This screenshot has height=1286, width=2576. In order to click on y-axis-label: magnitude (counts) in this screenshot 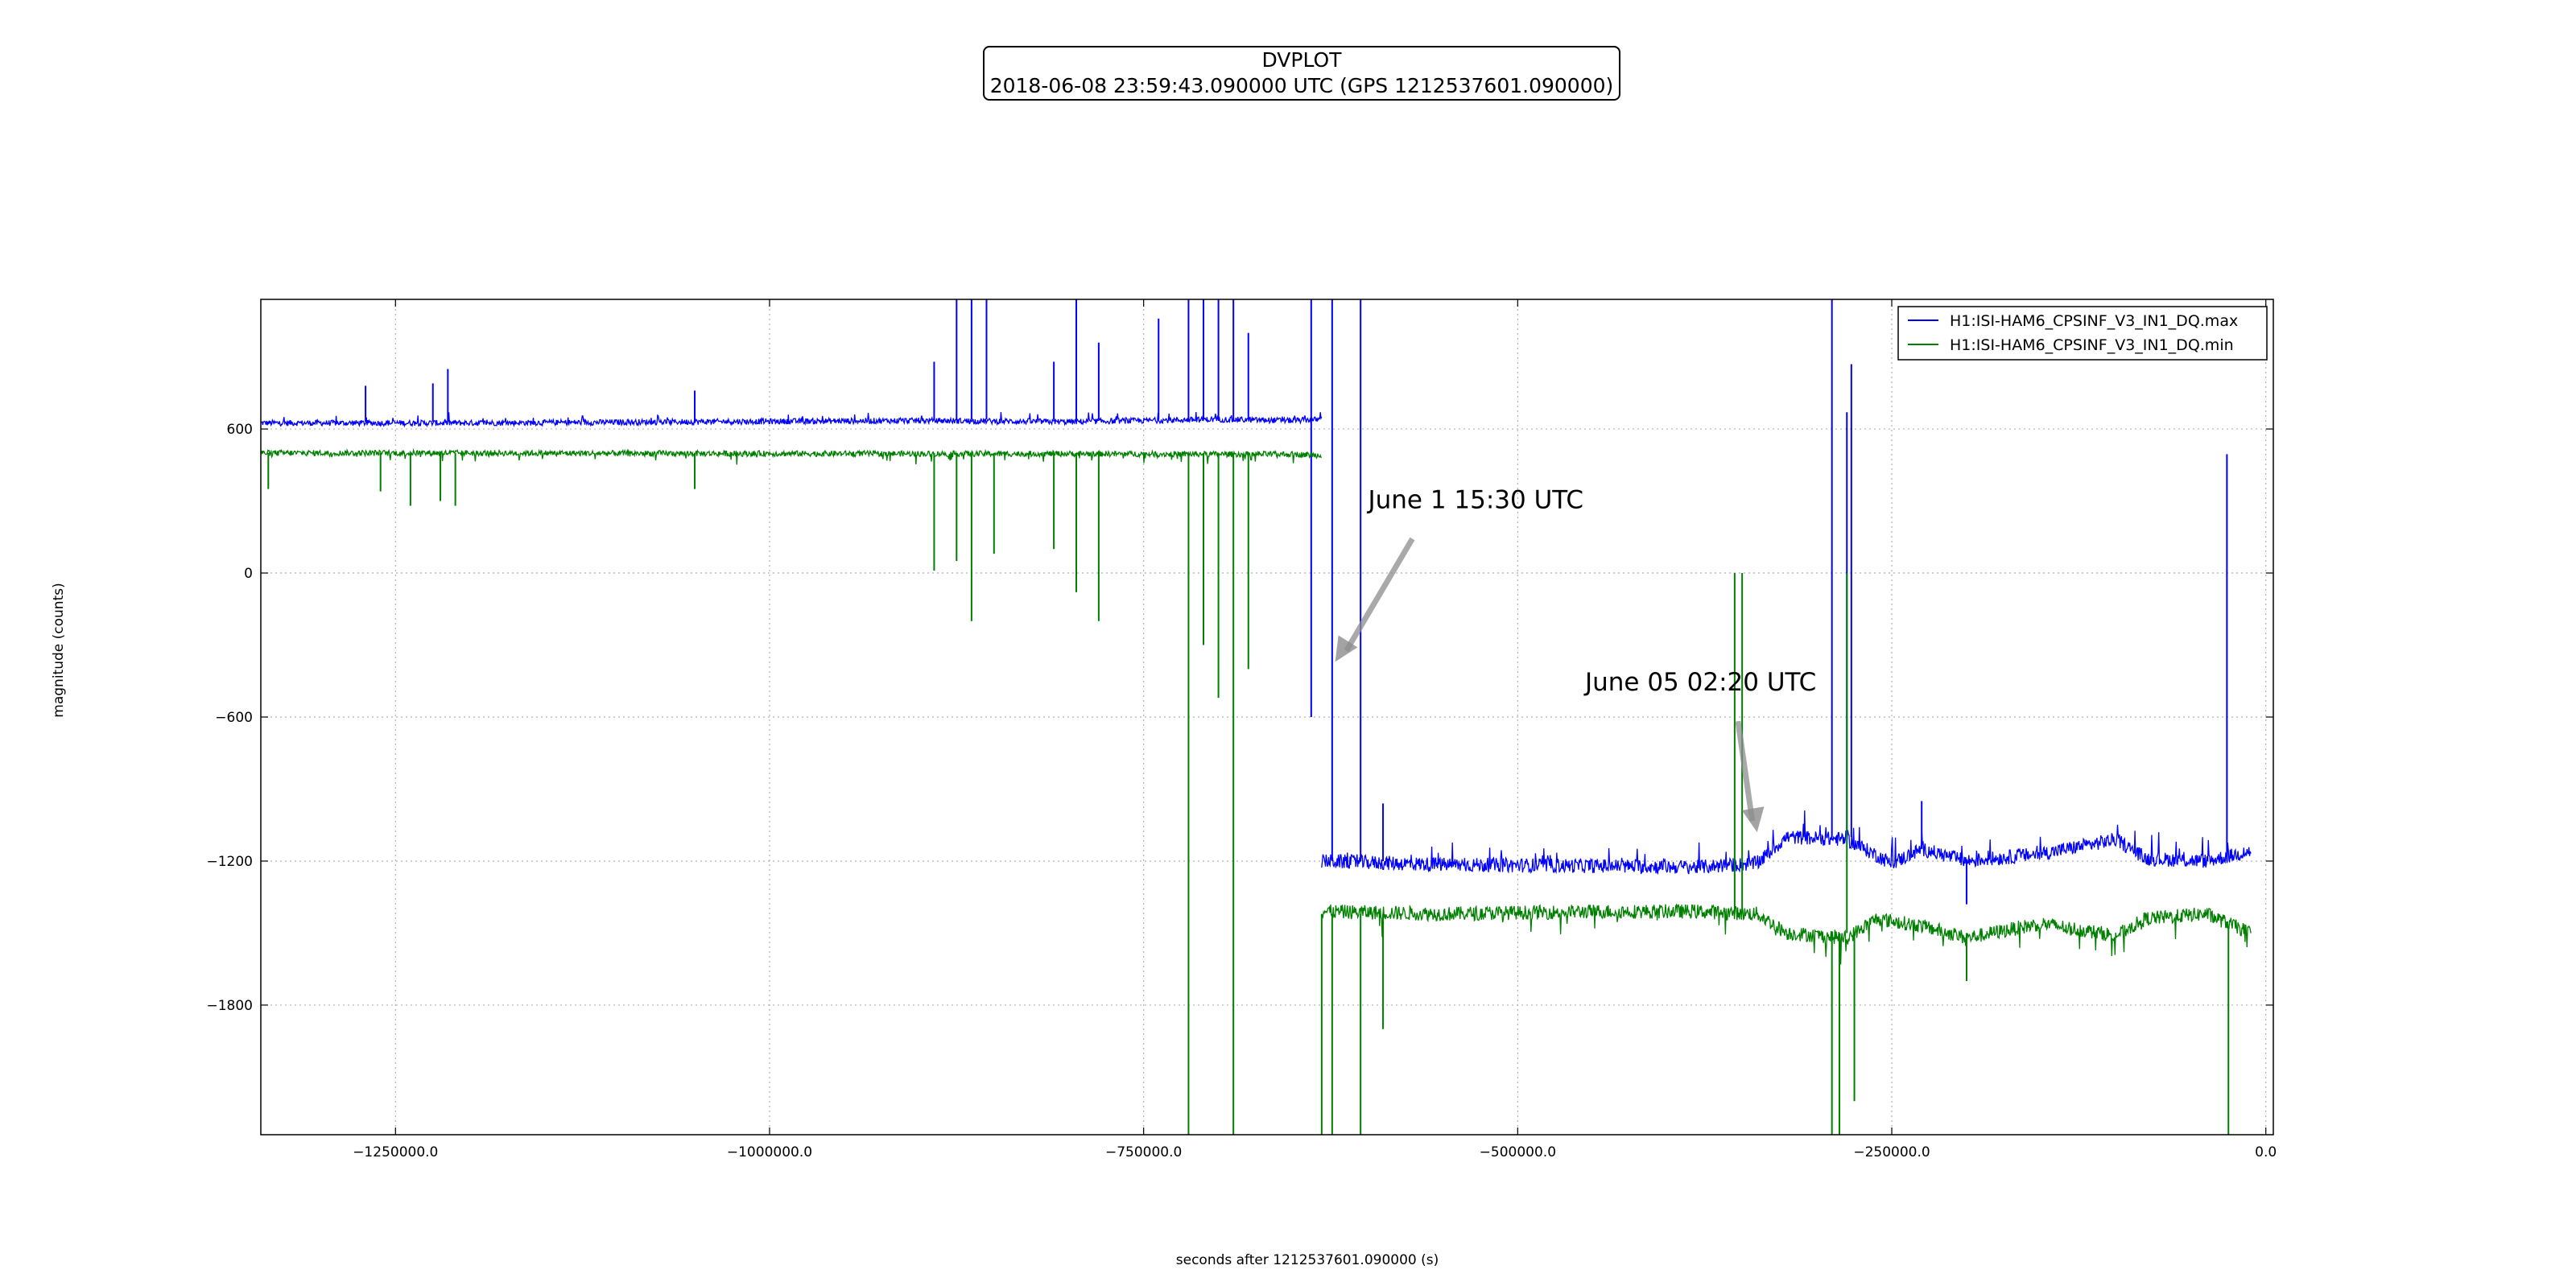, I will do `click(59, 650)`.